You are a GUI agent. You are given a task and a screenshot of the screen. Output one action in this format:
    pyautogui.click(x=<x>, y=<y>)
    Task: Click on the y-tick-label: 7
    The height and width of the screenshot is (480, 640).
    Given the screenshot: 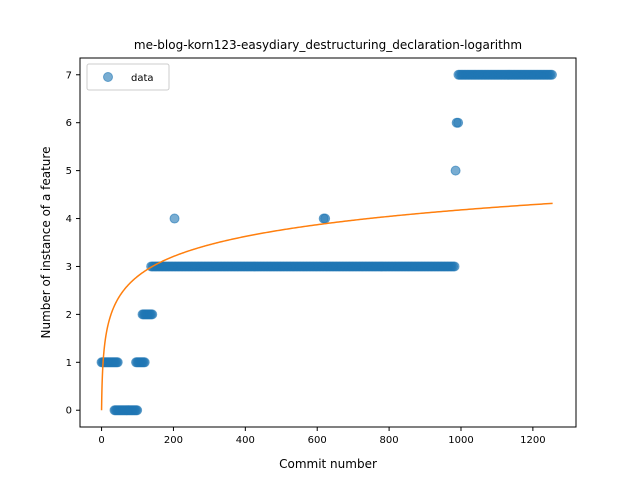 What is the action you would take?
    pyautogui.click(x=69, y=75)
    